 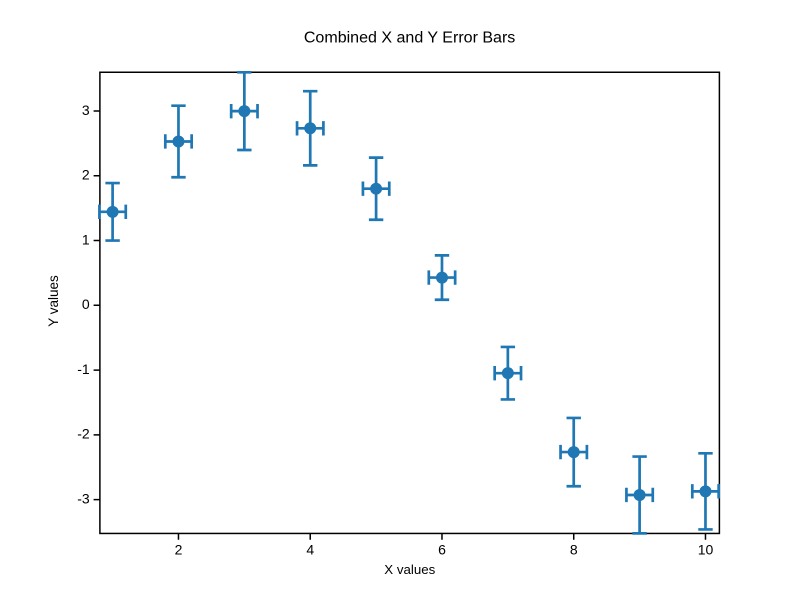 What do you see at coordinates (53, 301) in the screenshot?
I see `svg-text: Y values` at bounding box center [53, 301].